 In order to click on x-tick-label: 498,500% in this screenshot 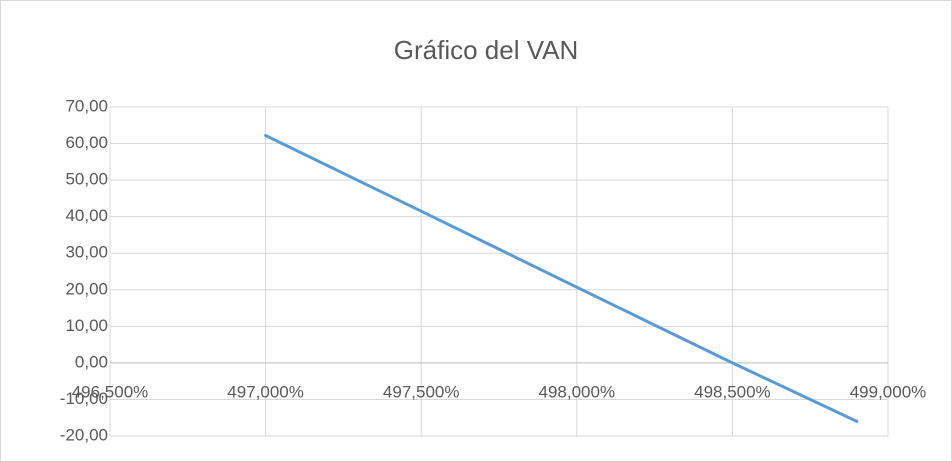, I will do `click(732, 391)`.